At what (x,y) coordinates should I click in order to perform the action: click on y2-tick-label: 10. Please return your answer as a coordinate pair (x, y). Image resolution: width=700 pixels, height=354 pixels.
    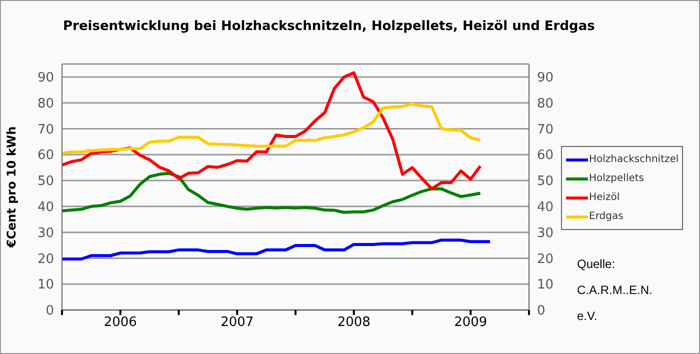
    Looking at the image, I should click on (545, 285).